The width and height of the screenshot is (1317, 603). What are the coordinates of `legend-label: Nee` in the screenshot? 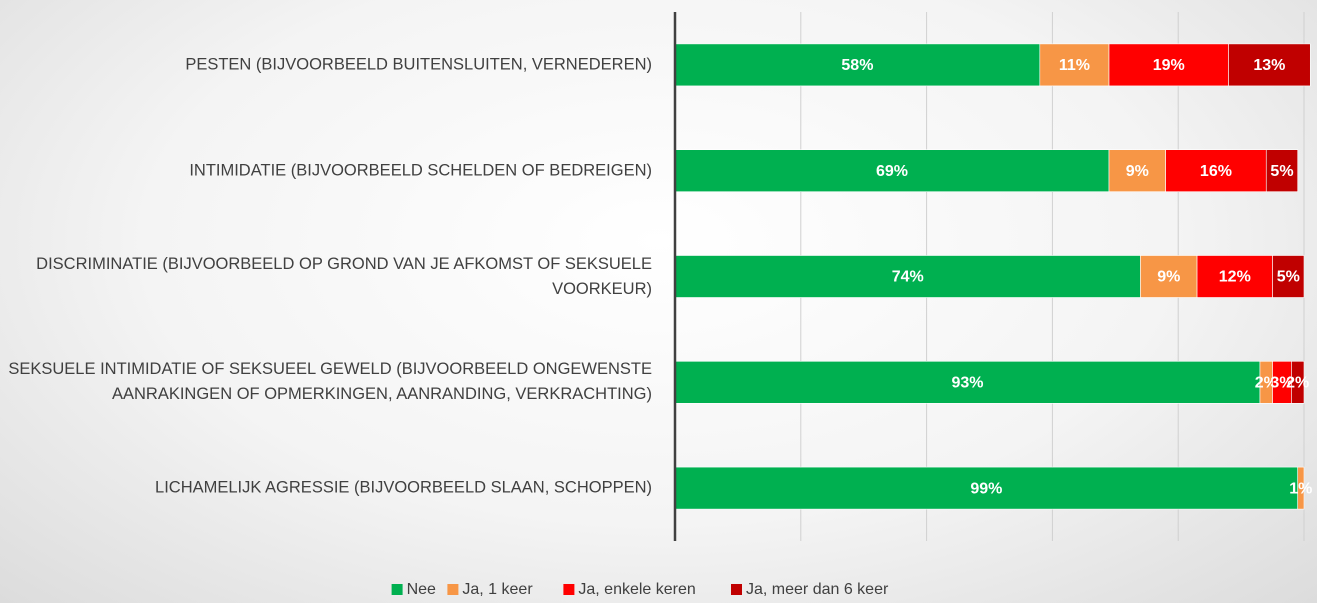 It's located at (421, 589).